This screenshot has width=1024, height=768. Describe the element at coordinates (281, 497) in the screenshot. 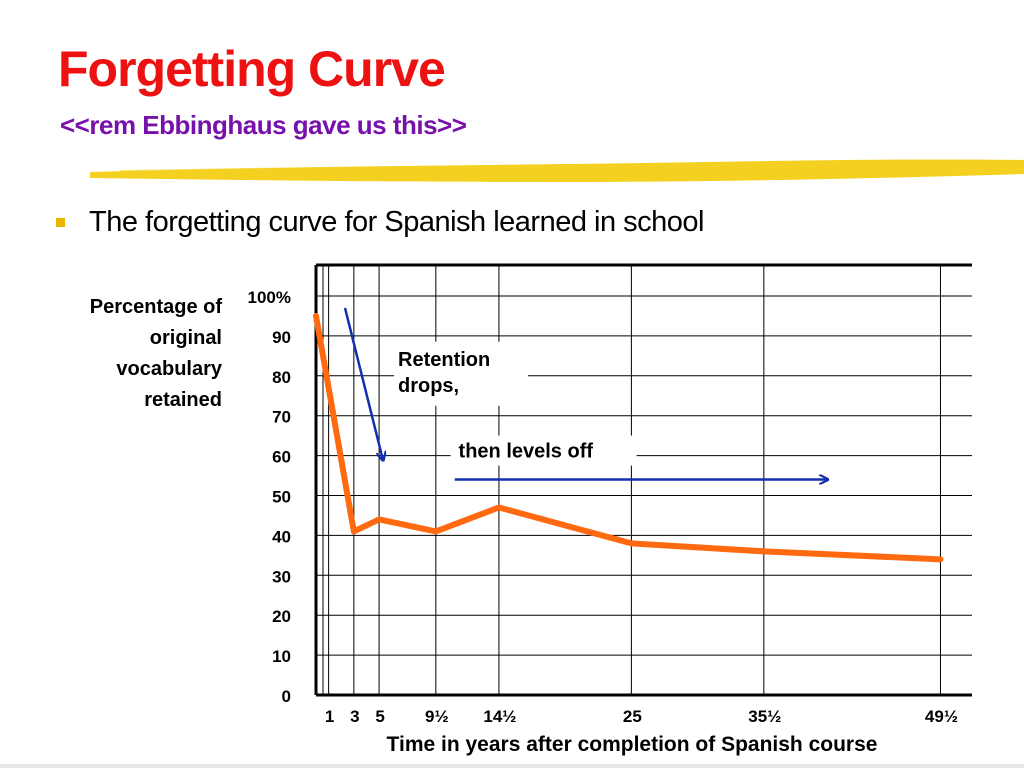

I see `y-tick-label: 50` at that location.